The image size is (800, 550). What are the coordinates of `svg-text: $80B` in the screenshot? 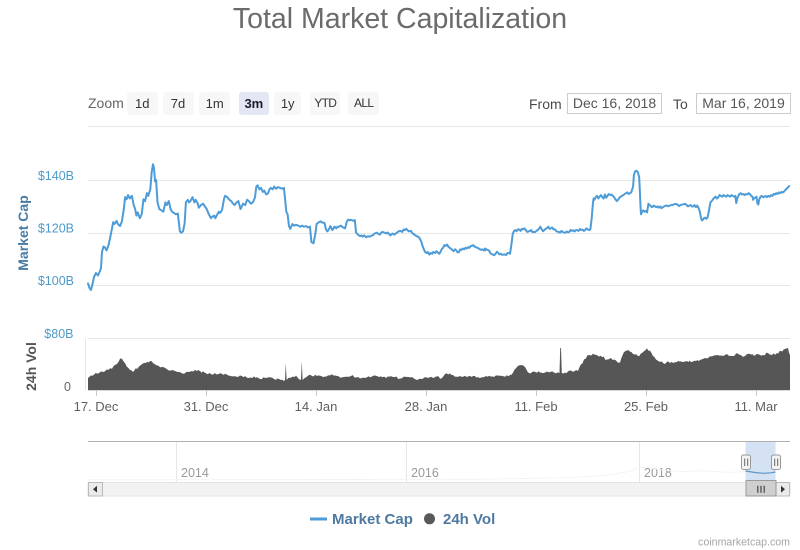 It's located at (58, 334).